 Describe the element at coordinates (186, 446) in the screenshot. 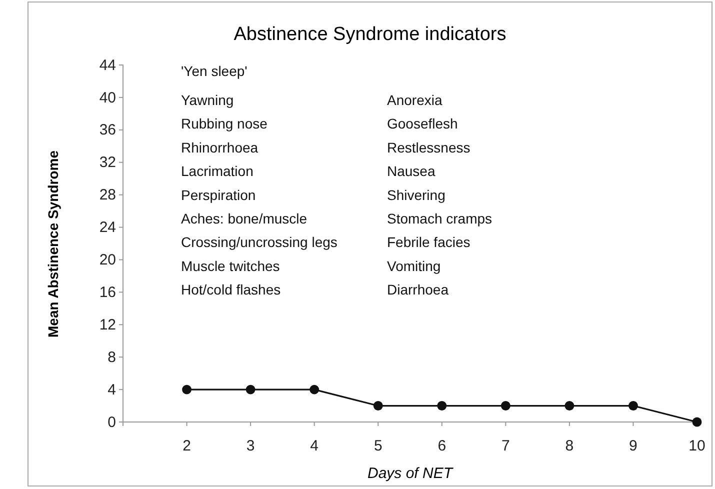

I see `x-tick-label: 2` at that location.